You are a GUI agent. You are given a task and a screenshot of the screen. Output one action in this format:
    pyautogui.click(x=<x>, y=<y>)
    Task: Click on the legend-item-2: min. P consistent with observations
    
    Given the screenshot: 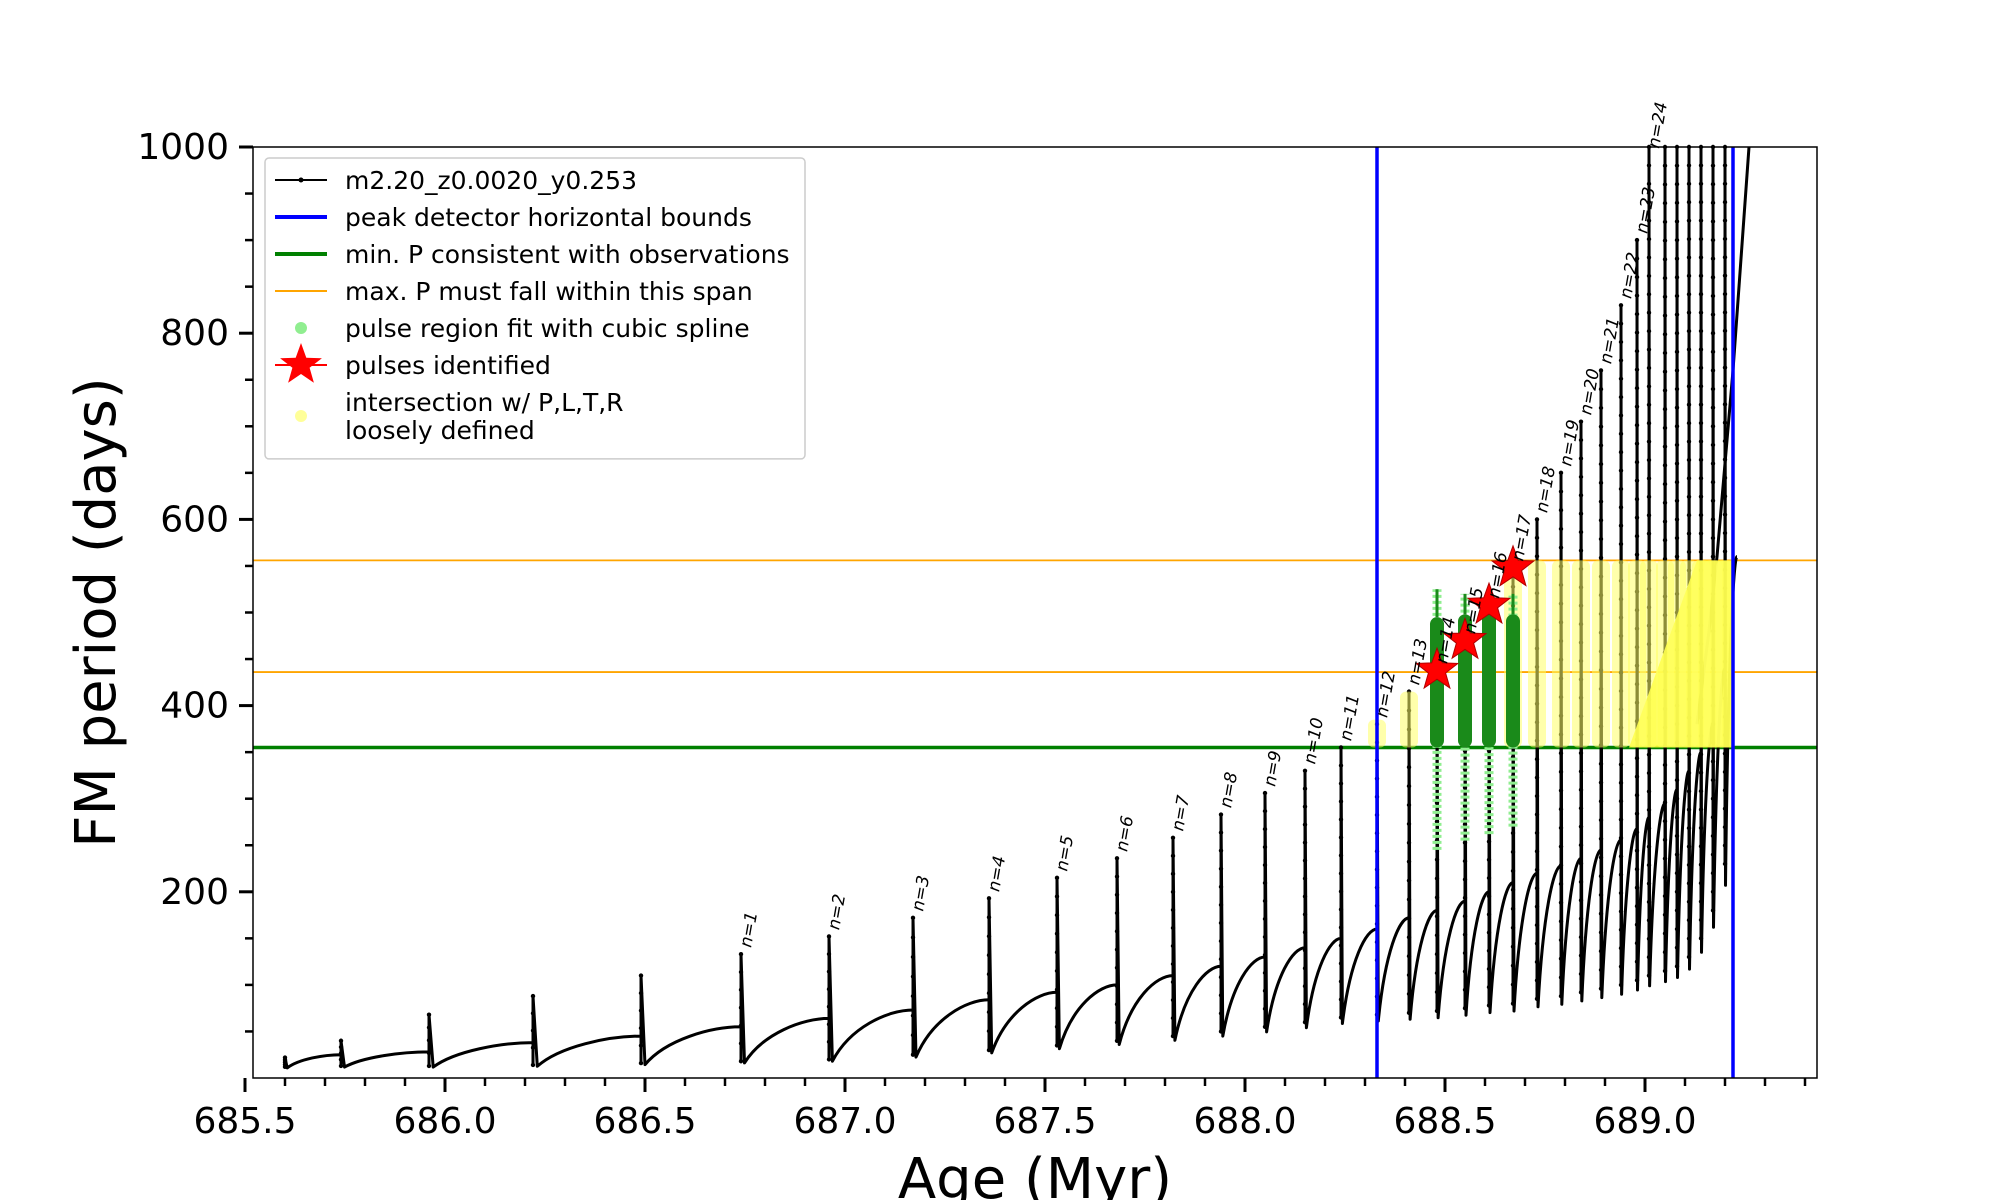 What is the action you would take?
    pyautogui.click(x=532, y=254)
    